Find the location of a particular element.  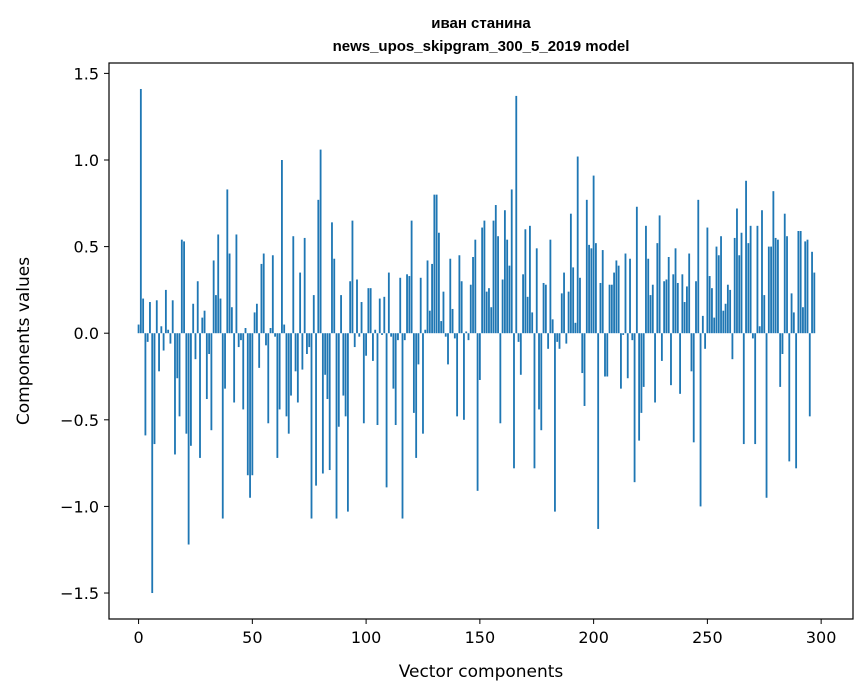

x-axis-label: Vector components is located at coordinates (481, 672).